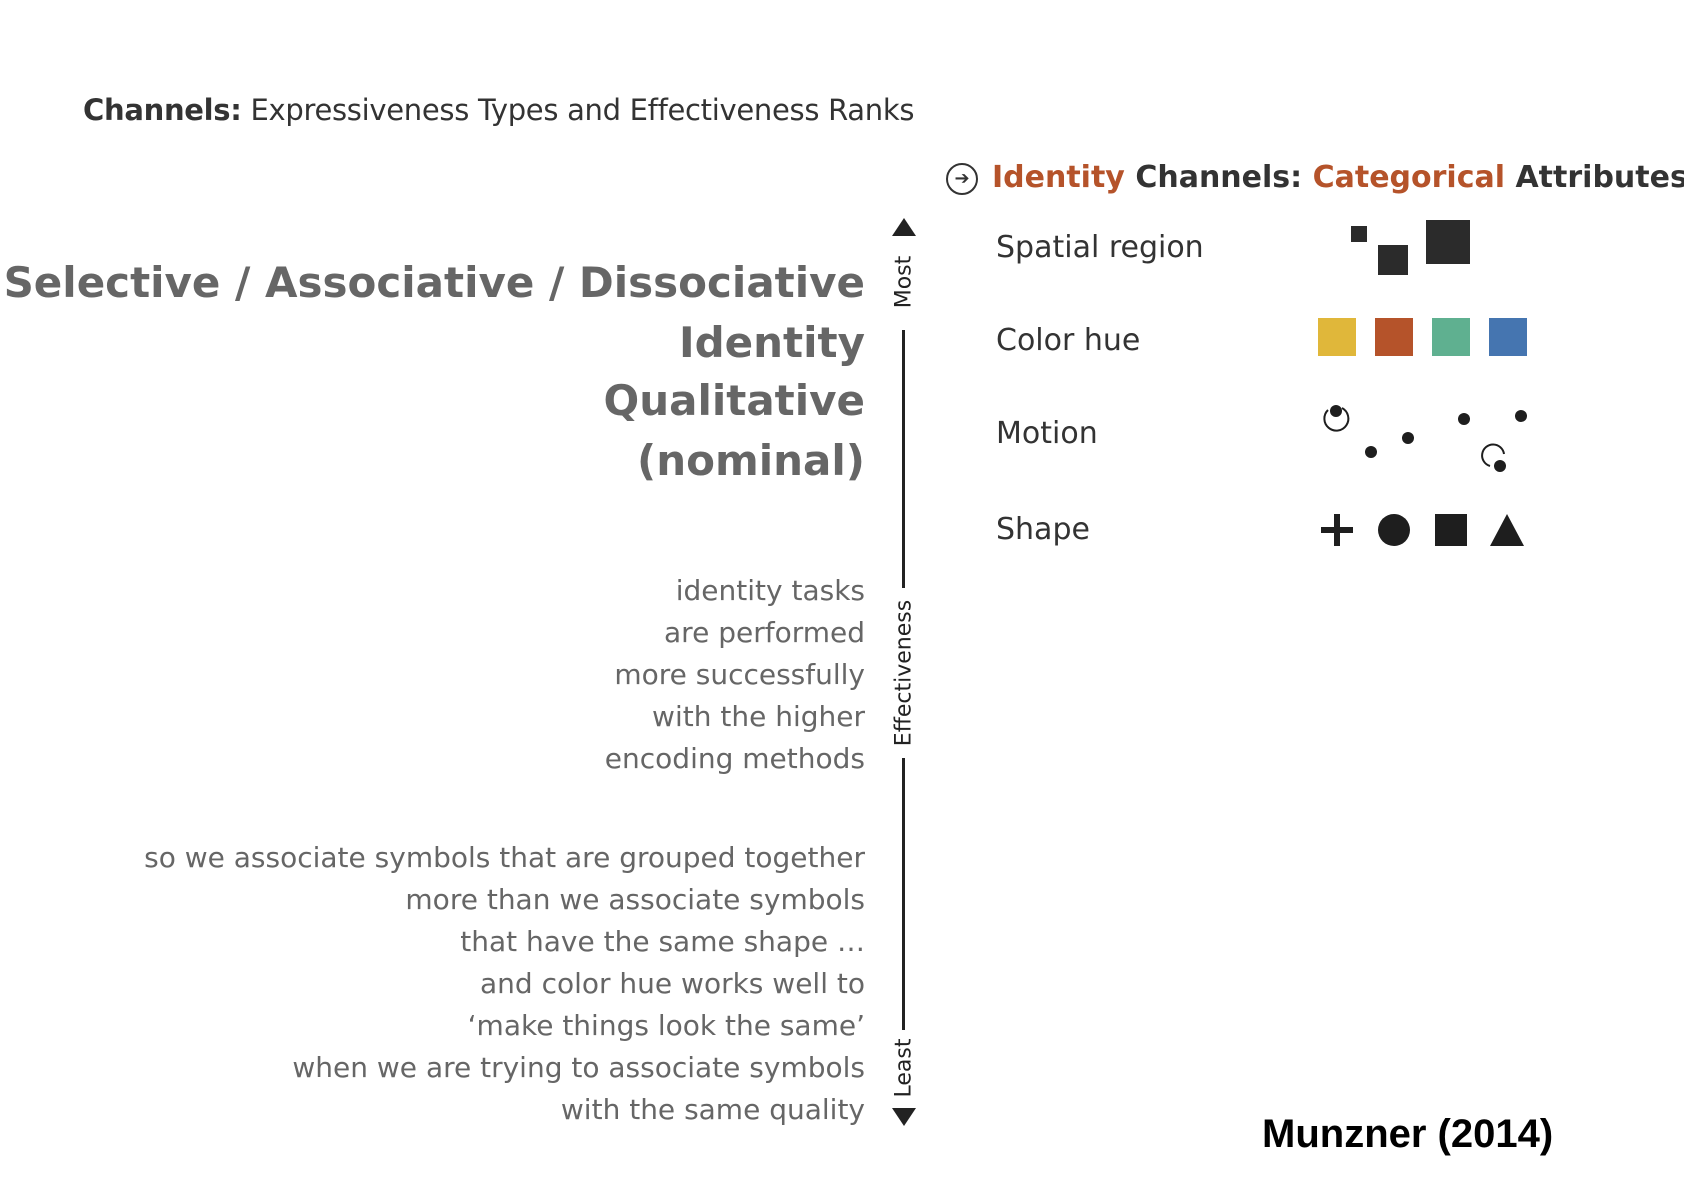 The width and height of the screenshot is (1684, 1190). I want to click on spatial-square-large, so click(1448, 242).